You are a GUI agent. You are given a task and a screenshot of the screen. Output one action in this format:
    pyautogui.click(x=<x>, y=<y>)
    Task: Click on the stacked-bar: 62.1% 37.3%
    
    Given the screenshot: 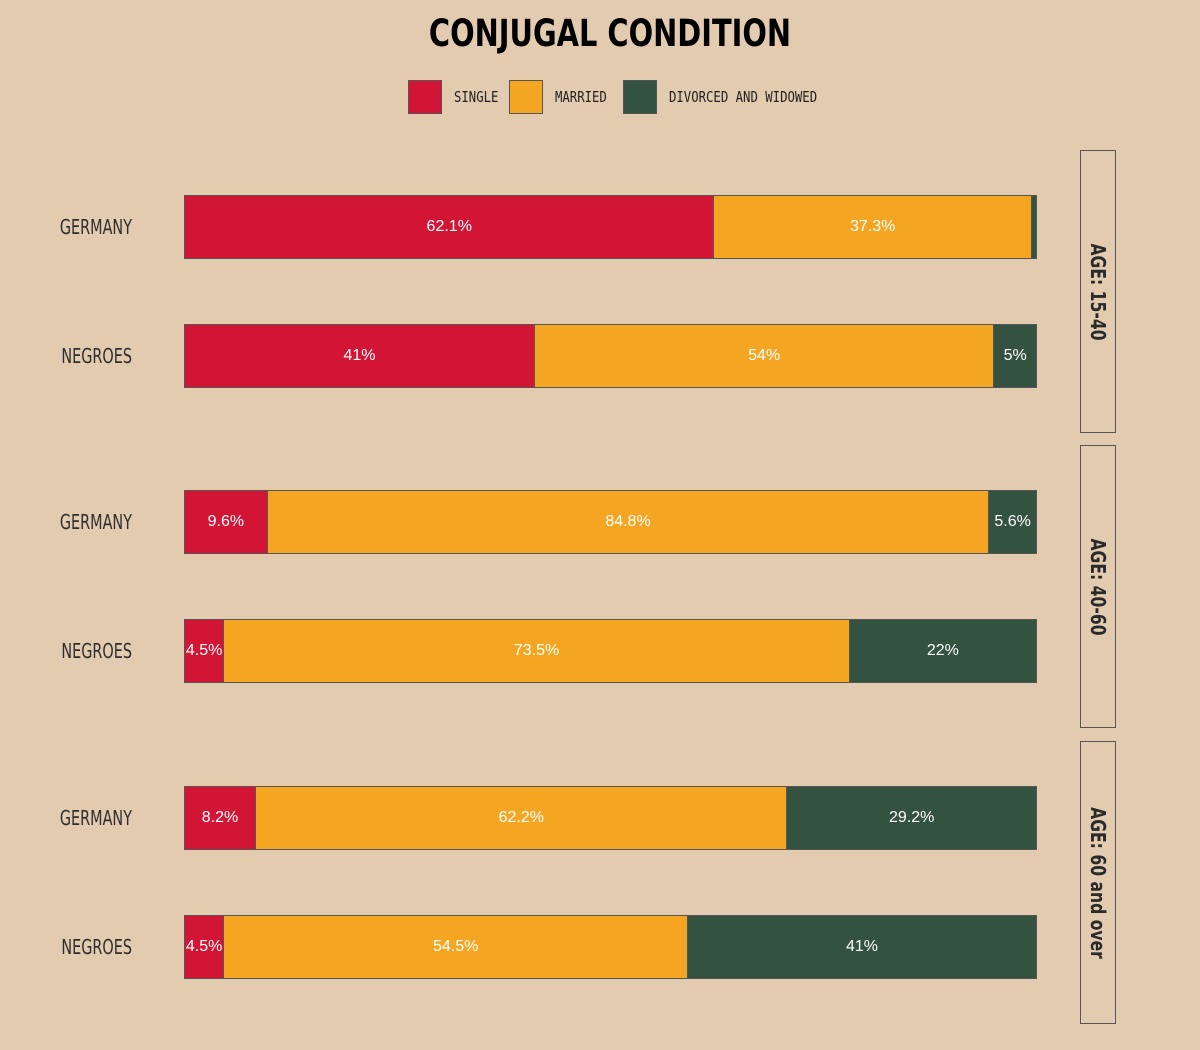 What is the action you would take?
    pyautogui.click(x=610, y=227)
    